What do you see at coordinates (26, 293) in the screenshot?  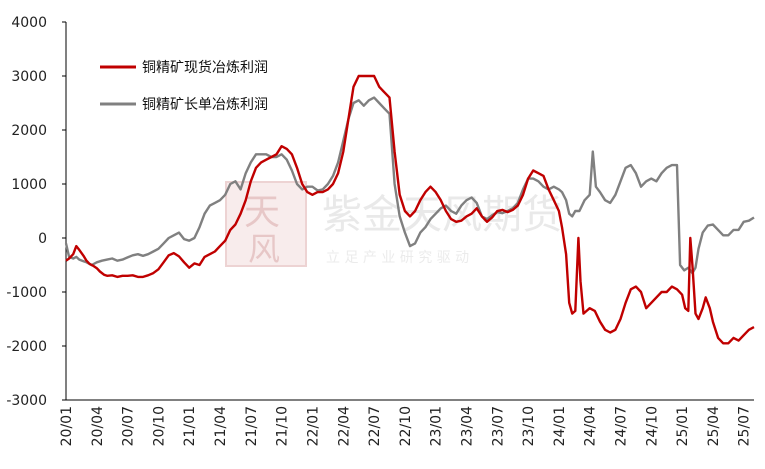 I see `y-tick-label: -1000` at bounding box center [26, 293].